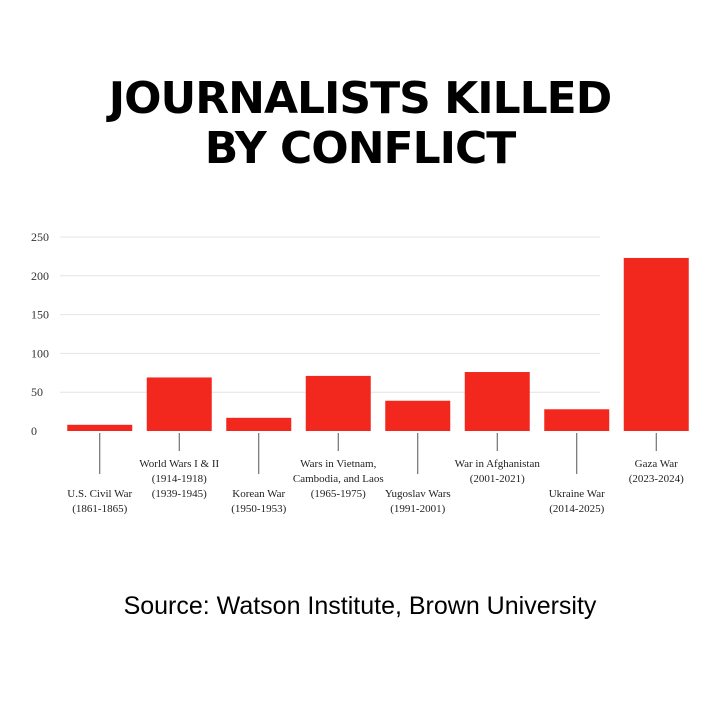 The width and height of the screenshot is (720, 720). What do you see at coordinates (34, 431) in the screenshot?
I see `y-tick-label: 0` at bounding box center [34, 431].